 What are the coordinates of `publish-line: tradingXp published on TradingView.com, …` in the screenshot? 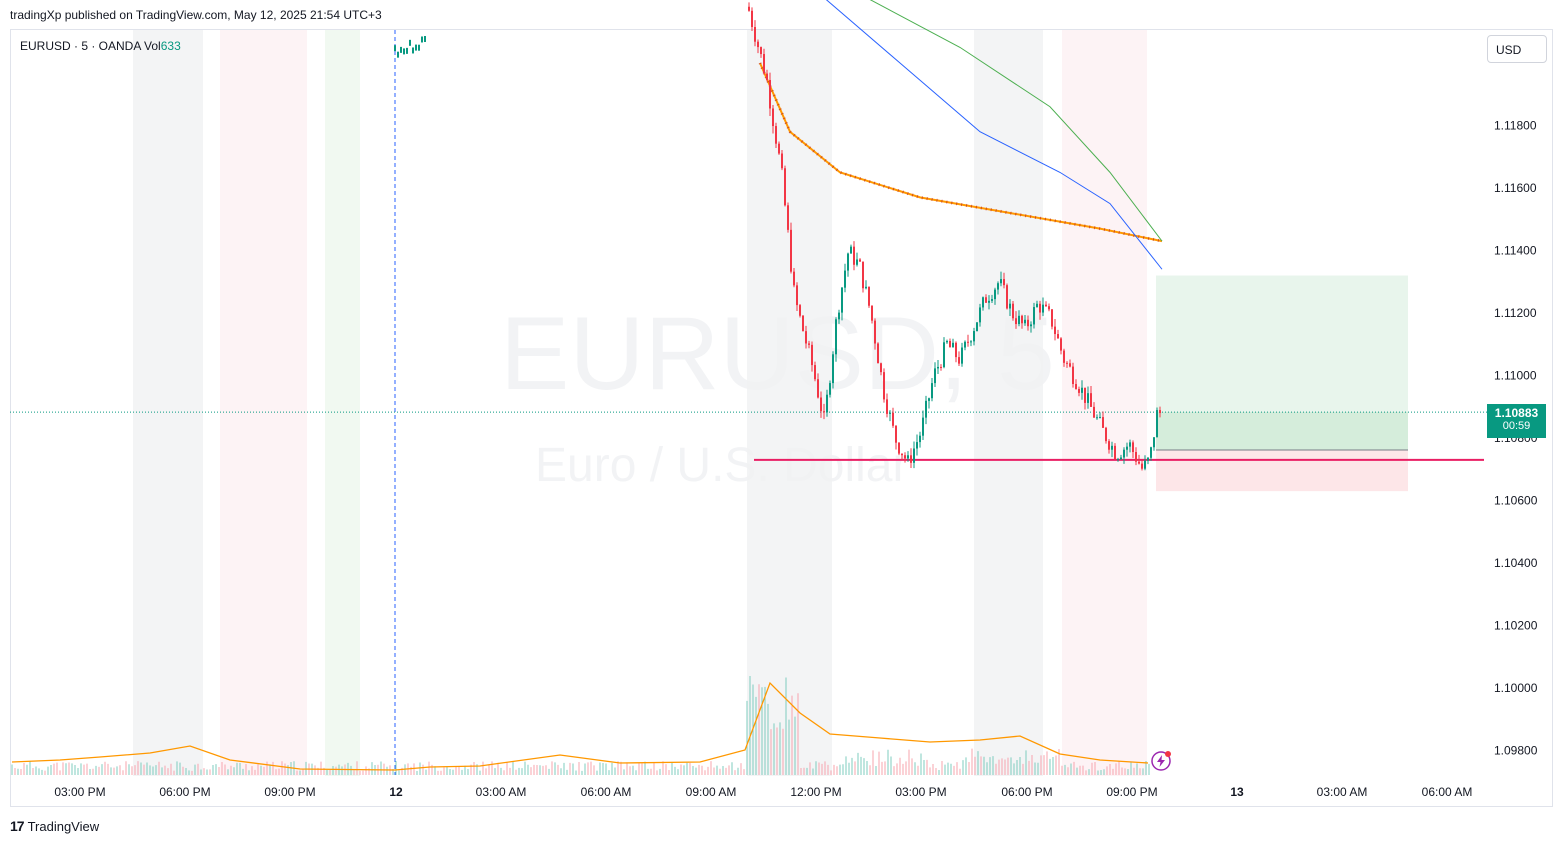 It's located at (196, 15).